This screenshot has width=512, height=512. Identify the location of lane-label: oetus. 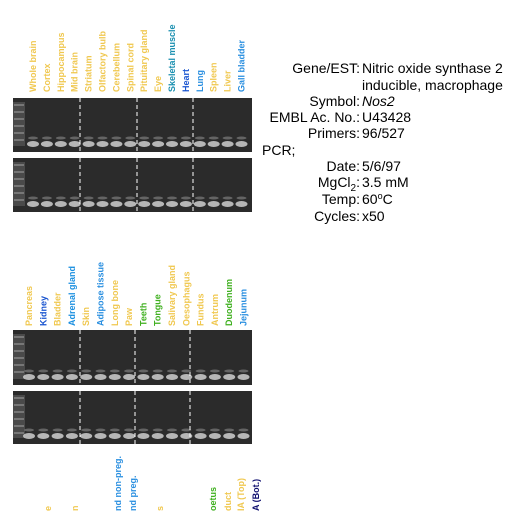
(213, 499).